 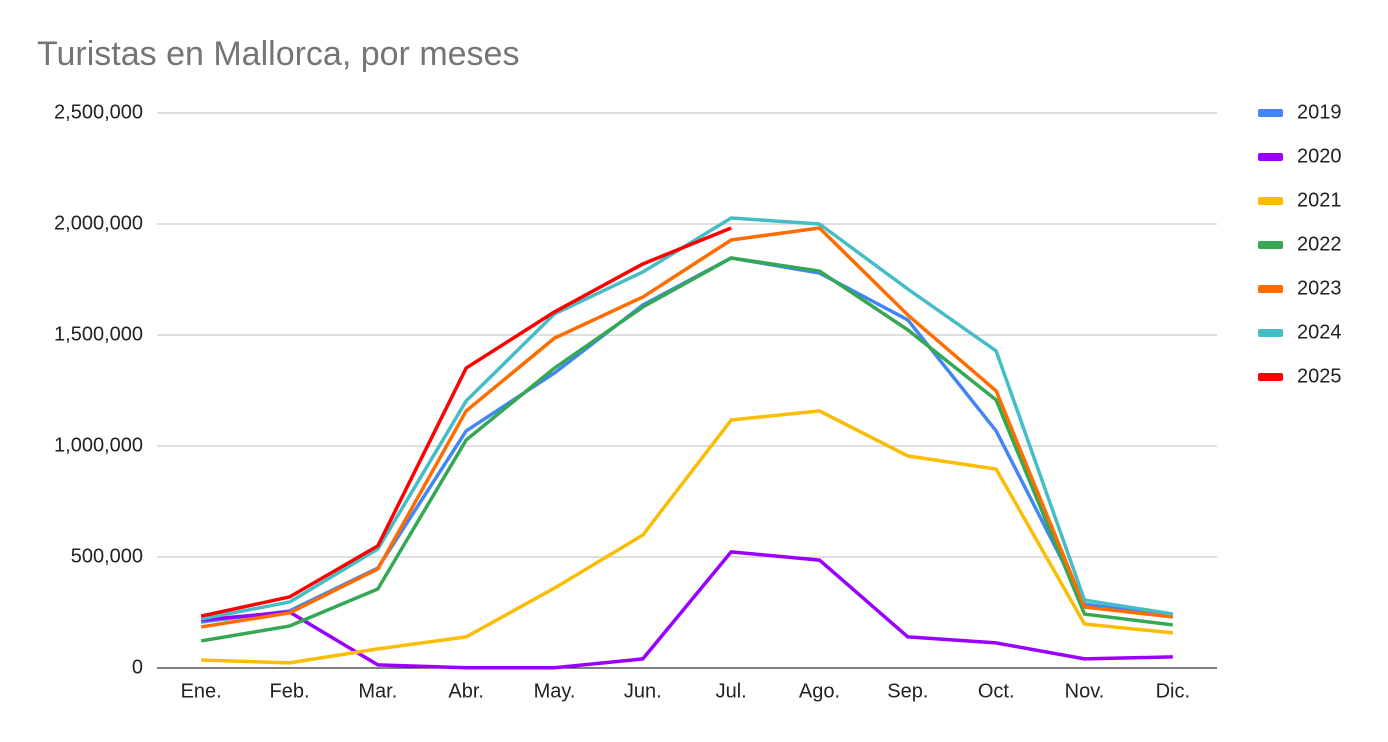 I want to click on x-tick-label: Ago., so click(x=819, y=691).